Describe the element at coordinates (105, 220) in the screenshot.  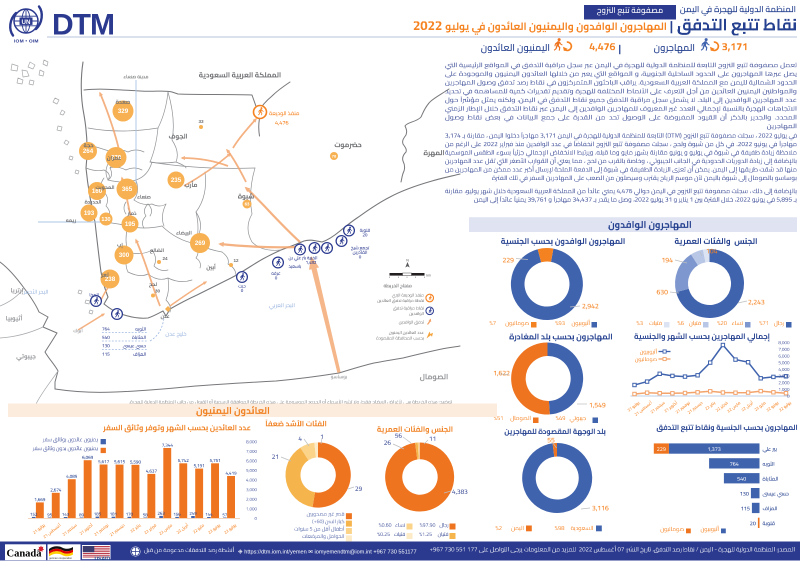
I see `svg-text: 130` at that location.